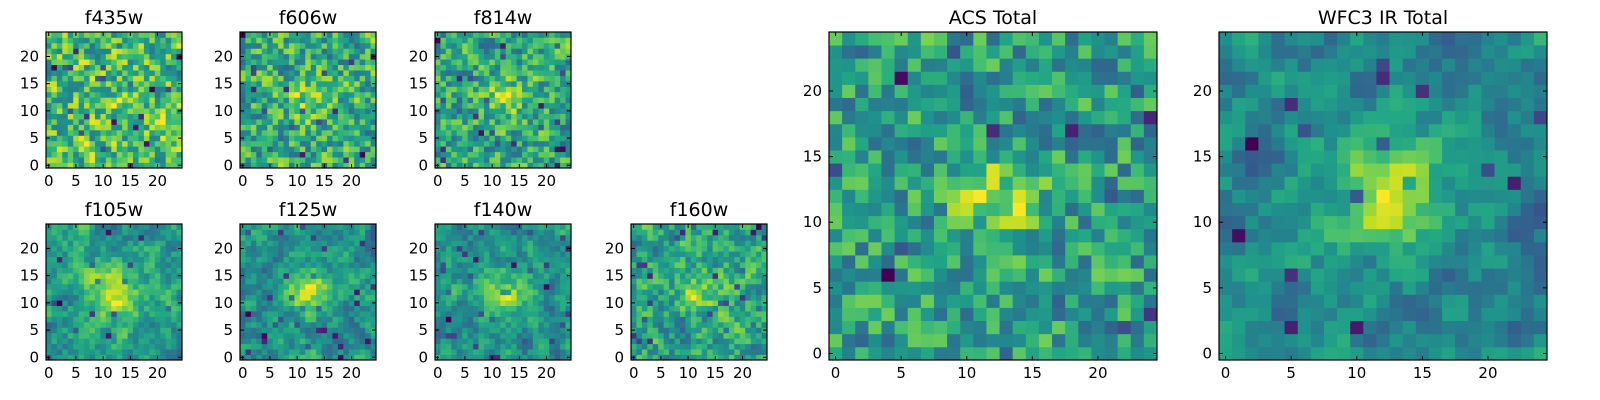 This screenshot has width=1600, height=400. What do you see at coordinates (503, 210) in the screenshot?
I see `panel-title: f140w` at bounding box center [503, 210].